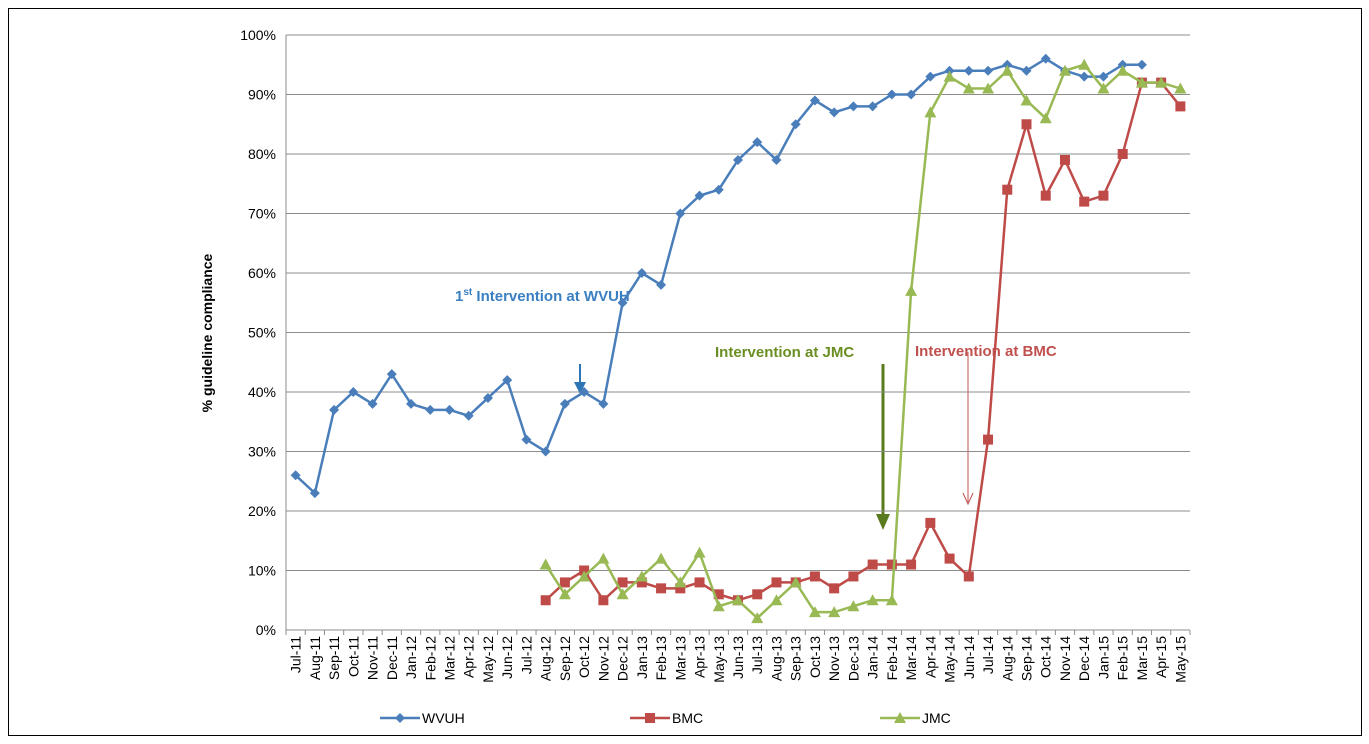 The width and height of the screenshot is (1369, 744). I want to click on x-tick-label: Sep-12, so click(565, 658).